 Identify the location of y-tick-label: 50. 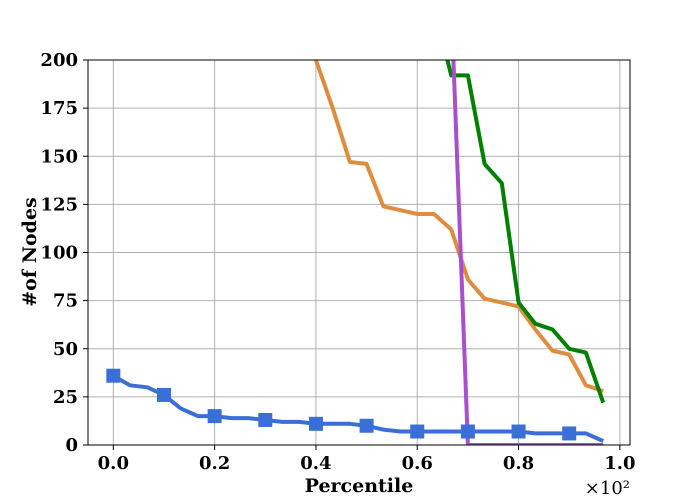
(65, 349).